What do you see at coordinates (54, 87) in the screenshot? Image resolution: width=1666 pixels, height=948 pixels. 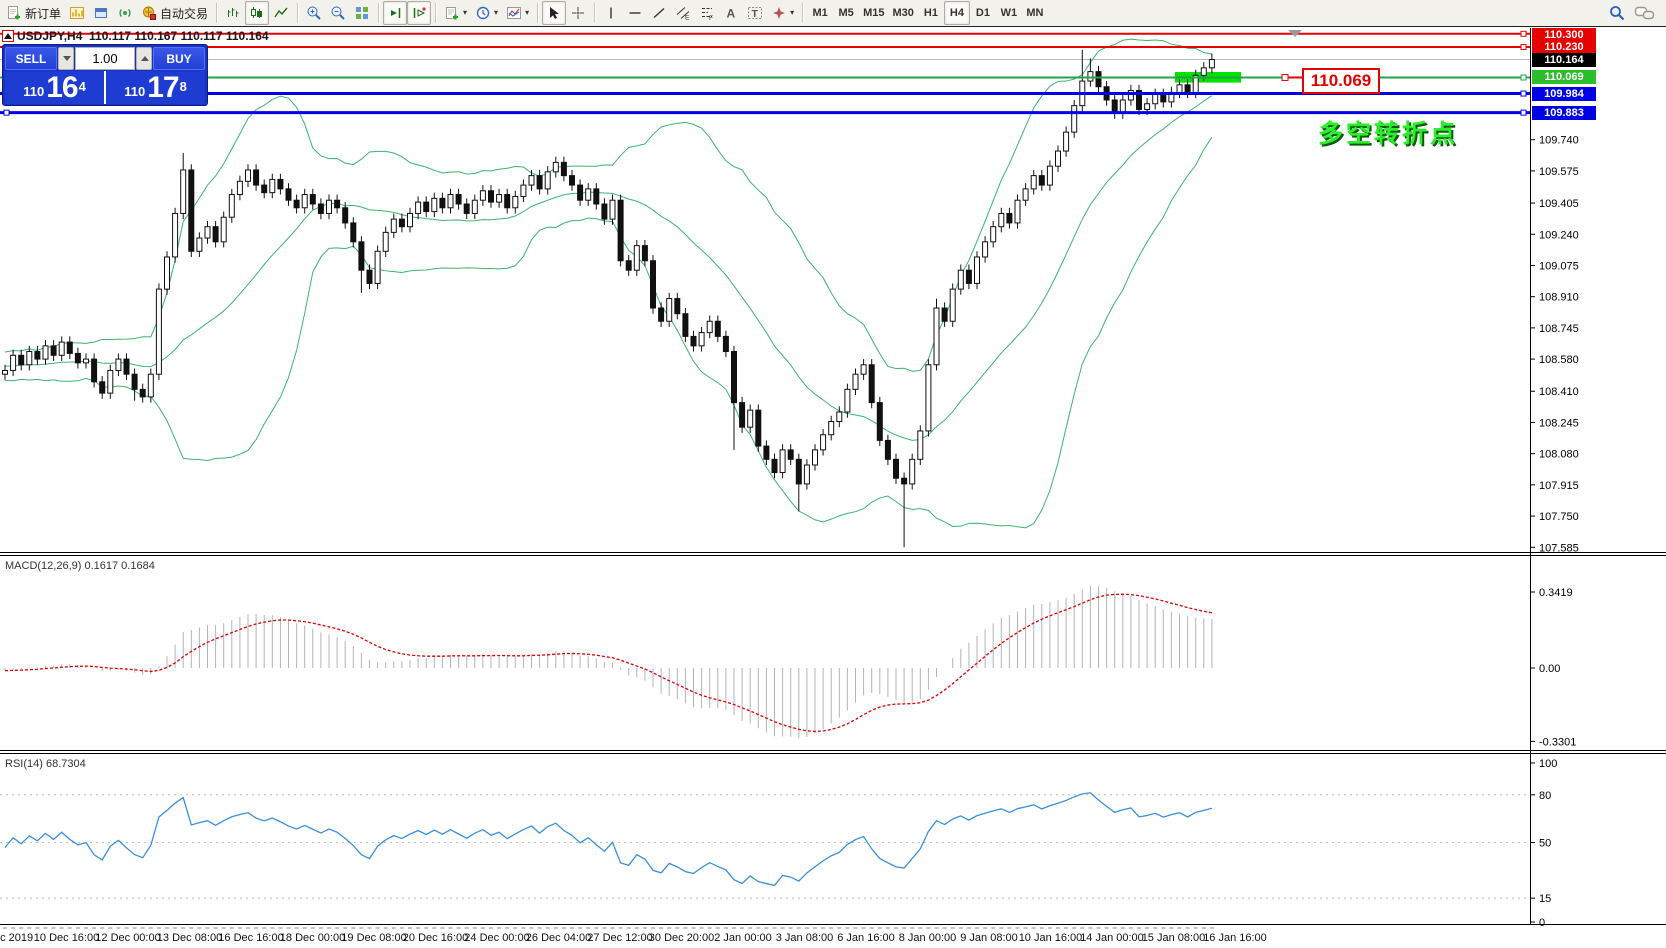 I see `sell-price-button: 110 16 4` at bounding box center [54, 87].